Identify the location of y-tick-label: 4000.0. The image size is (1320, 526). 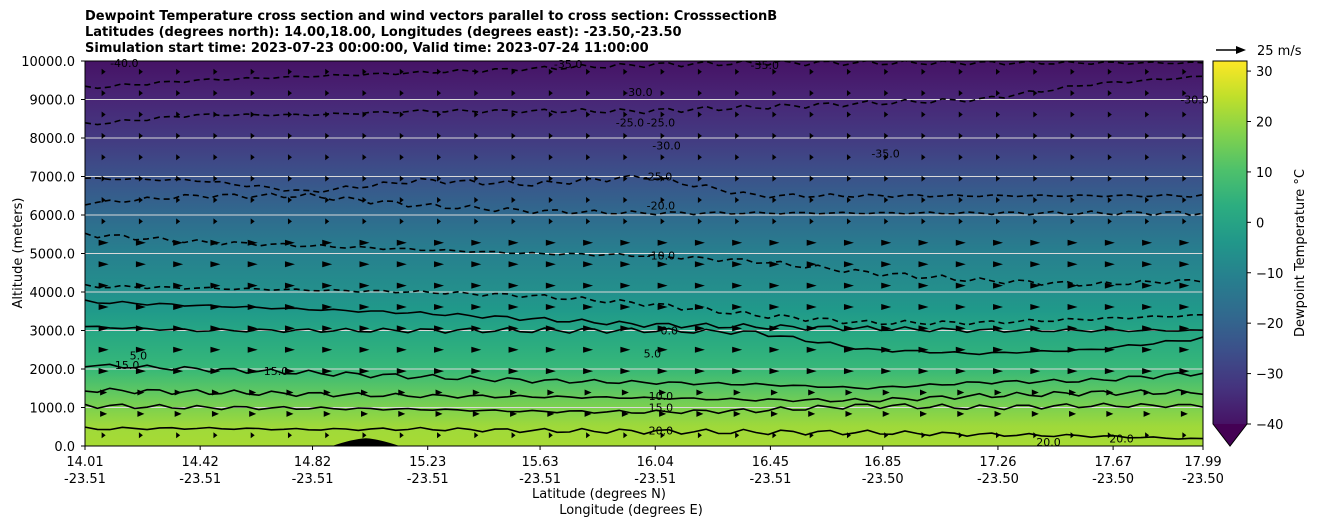
(53, 293).